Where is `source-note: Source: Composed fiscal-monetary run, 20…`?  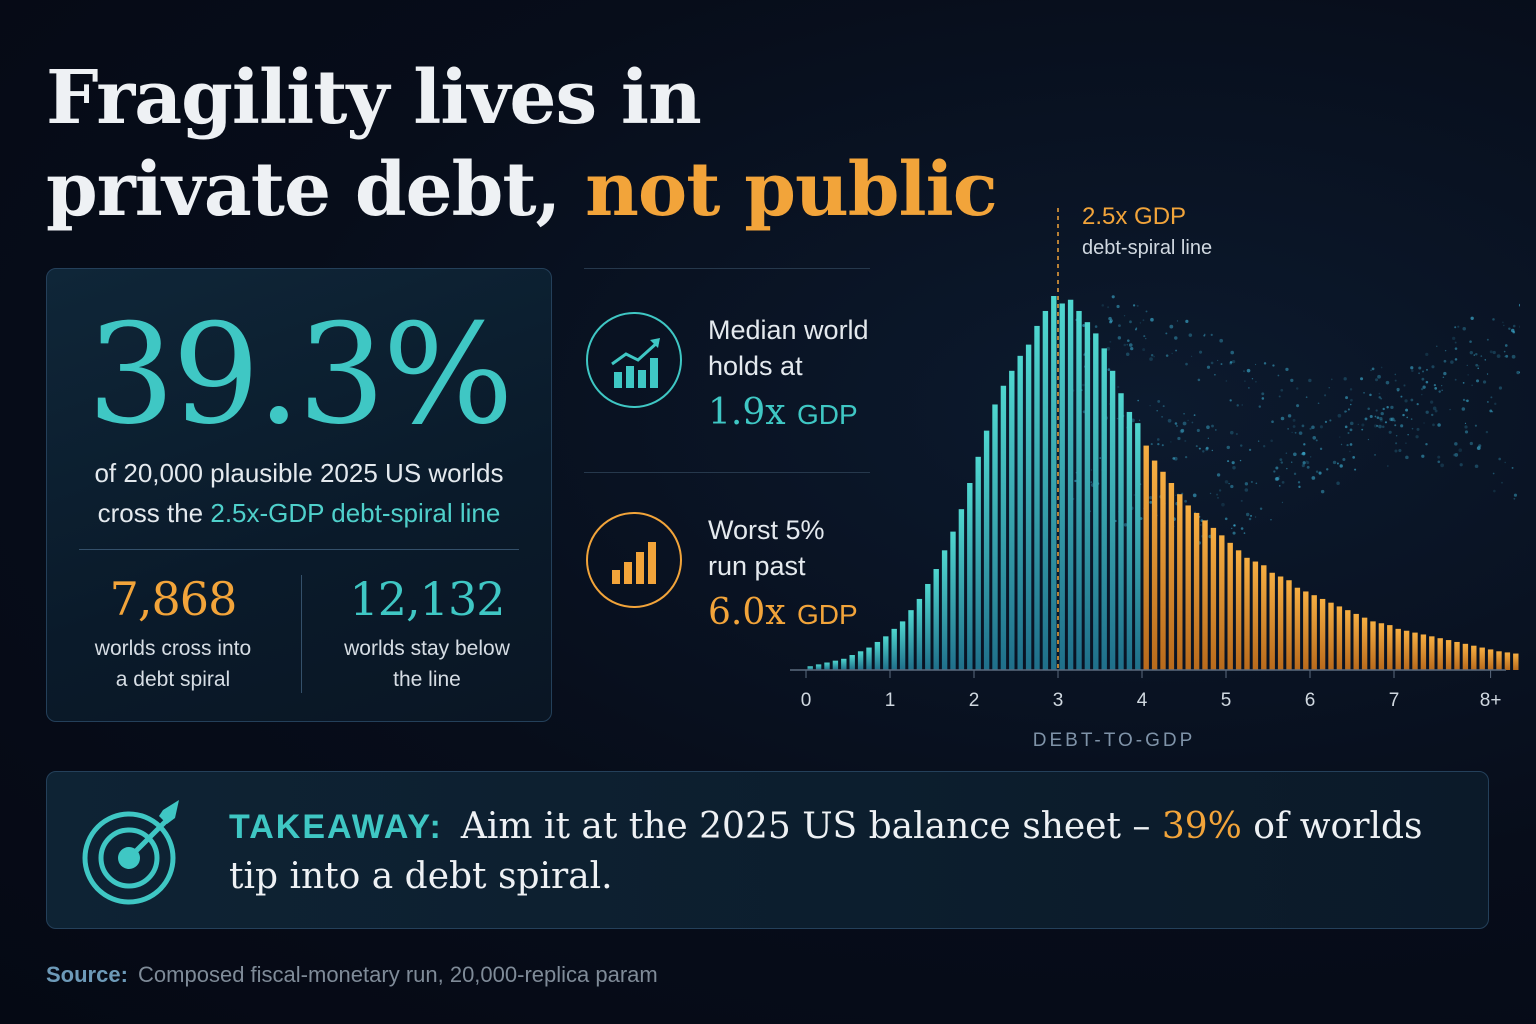 source-note: Source: Composed fiscal-monetary run, 20… is located at coordinates (352, 975).